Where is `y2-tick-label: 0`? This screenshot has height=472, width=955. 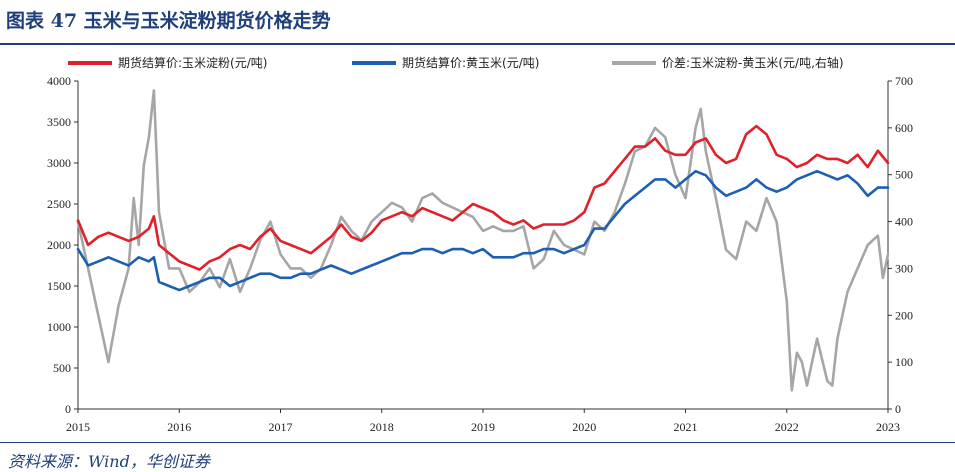
y2-tick-label: 0 is located at coordinates (898, 409).